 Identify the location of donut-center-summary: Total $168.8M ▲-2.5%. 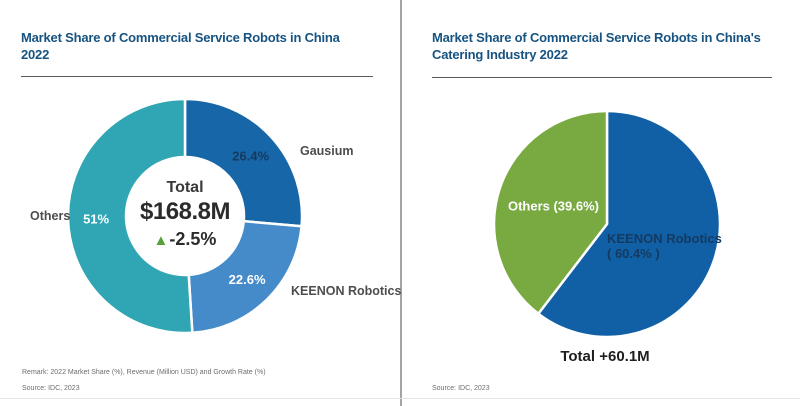
(185, 214).